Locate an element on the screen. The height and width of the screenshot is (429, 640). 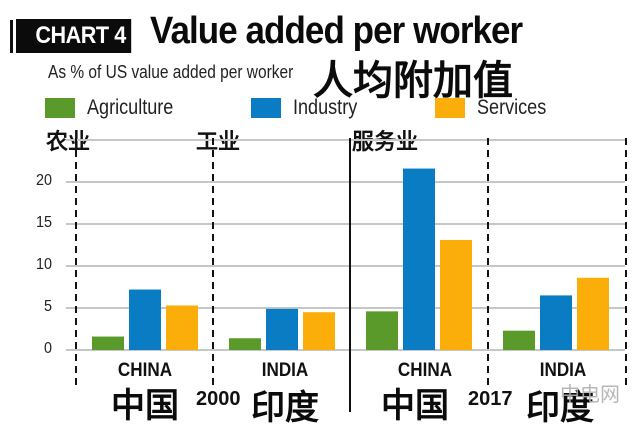
group-label-india-2000: INDIA is located at coordinates (285, 370).